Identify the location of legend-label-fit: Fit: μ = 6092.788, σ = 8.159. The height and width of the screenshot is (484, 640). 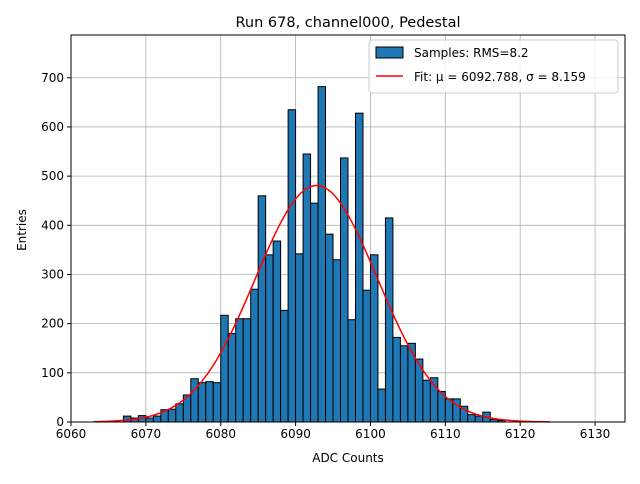
(500, 77).